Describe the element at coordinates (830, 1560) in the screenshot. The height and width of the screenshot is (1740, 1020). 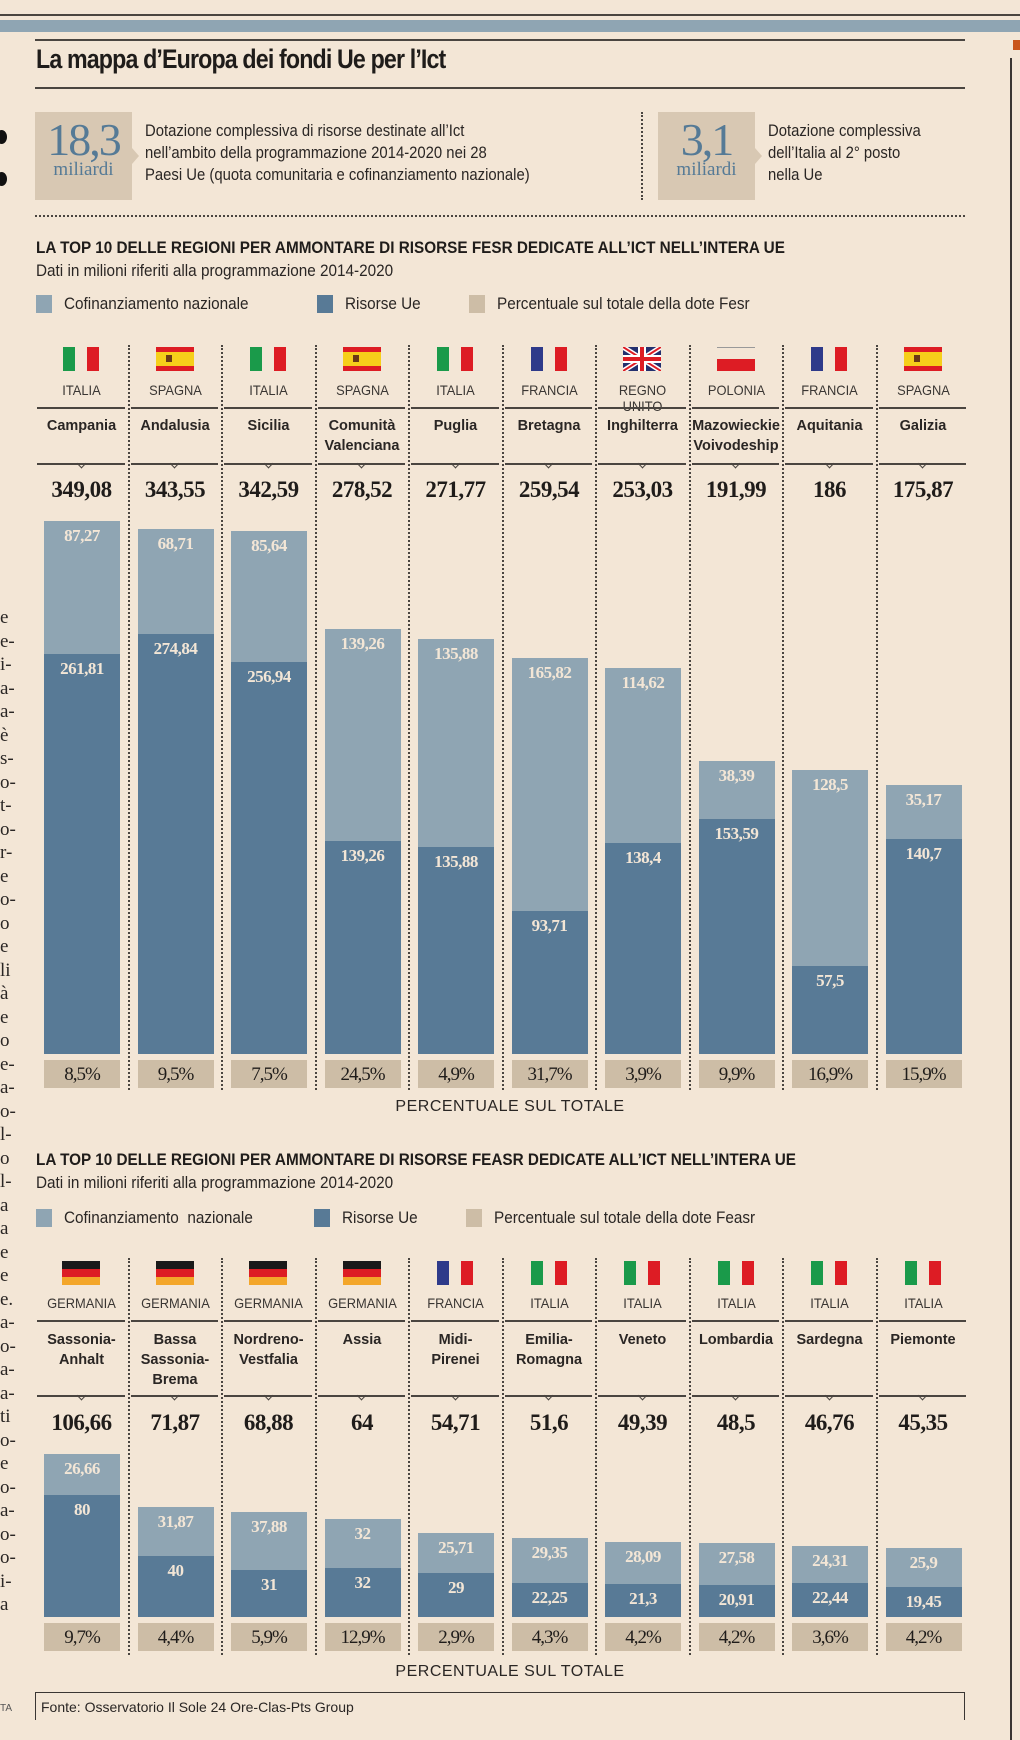
I see `bar-label-cofinanziamento: 24,31` at that location.